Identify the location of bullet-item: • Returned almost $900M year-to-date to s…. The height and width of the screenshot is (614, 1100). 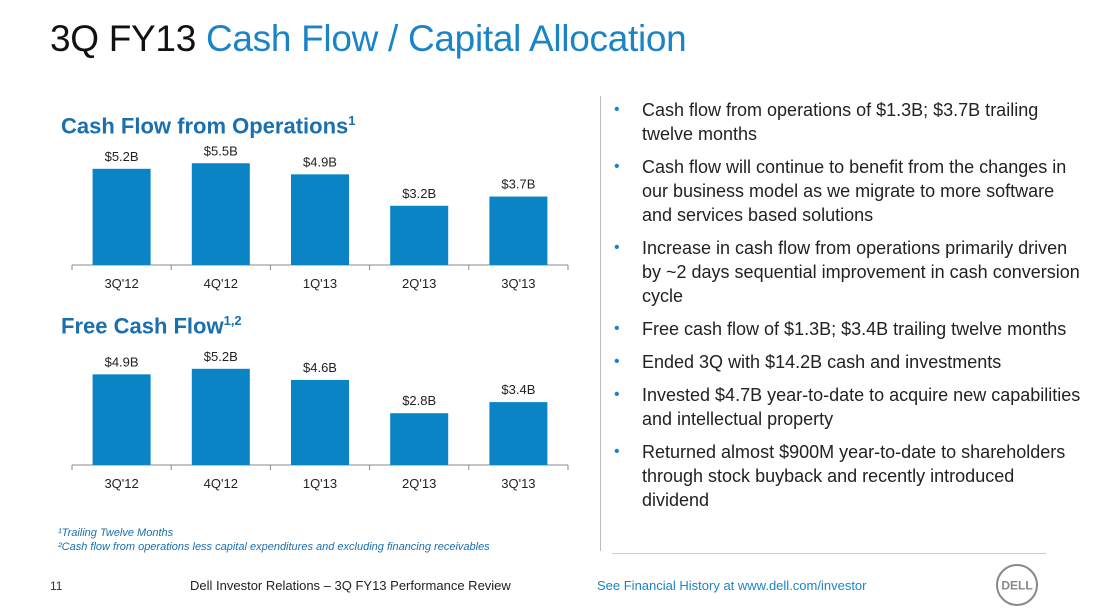
(847, 476).